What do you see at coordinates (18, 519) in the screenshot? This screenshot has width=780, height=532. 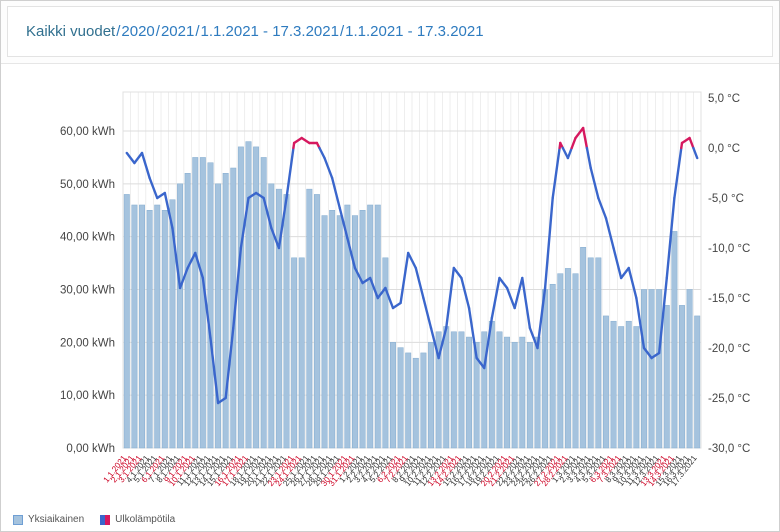 I see `bar-series-swatch-icon` at bounding box center [18, 519].